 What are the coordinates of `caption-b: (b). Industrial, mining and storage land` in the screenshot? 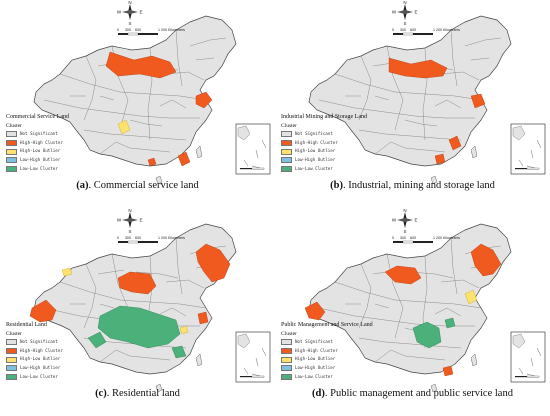 It's located at (412, 185).